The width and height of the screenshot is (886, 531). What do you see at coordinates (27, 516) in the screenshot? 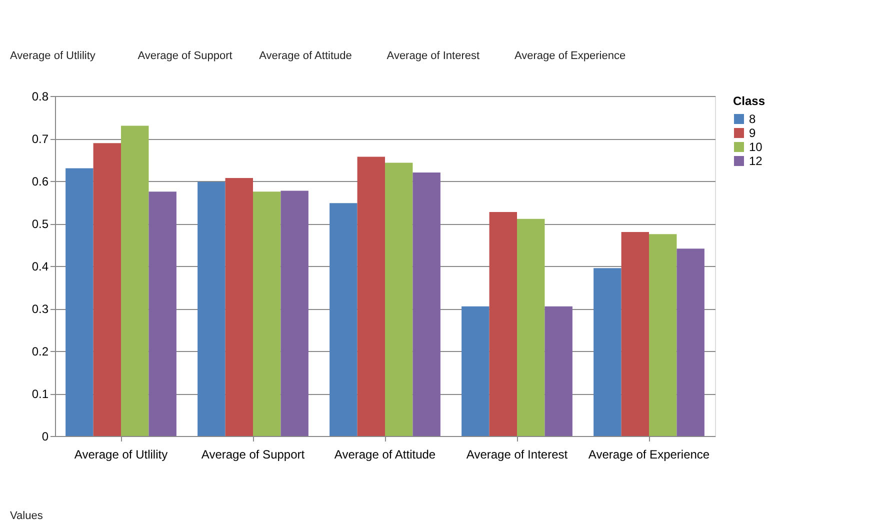
I see `text: Values` at bounding box center [27, 516].